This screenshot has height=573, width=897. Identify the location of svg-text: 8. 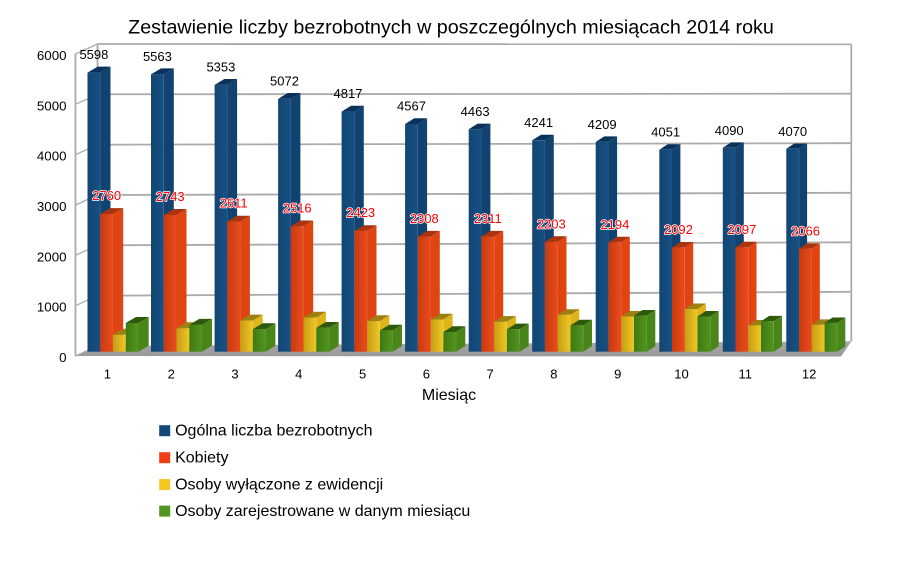
(553, 373).